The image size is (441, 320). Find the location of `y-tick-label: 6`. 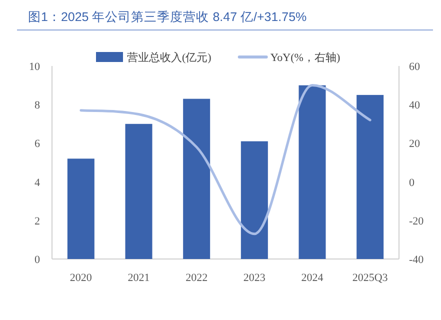

y-tick-label: 6 is located at coordinates (37, 144).